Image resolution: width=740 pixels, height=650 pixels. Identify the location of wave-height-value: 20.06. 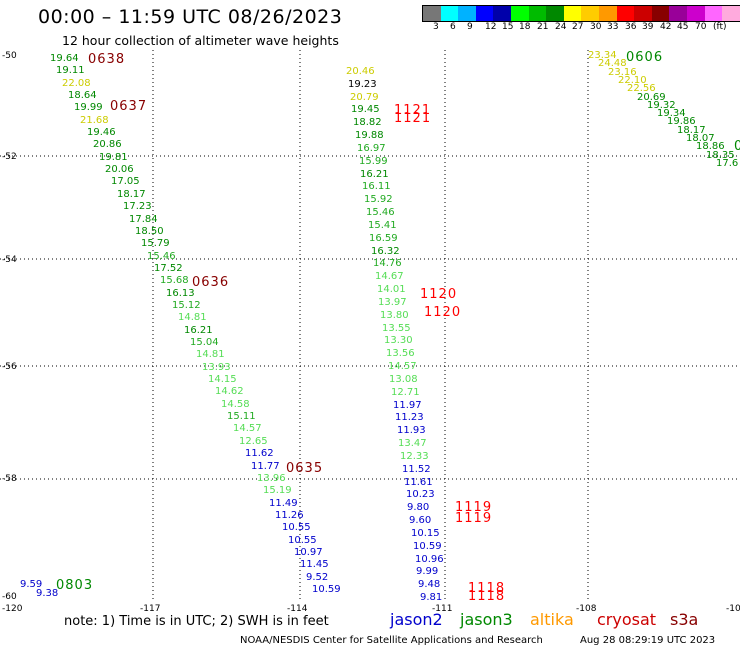
(119, 169).